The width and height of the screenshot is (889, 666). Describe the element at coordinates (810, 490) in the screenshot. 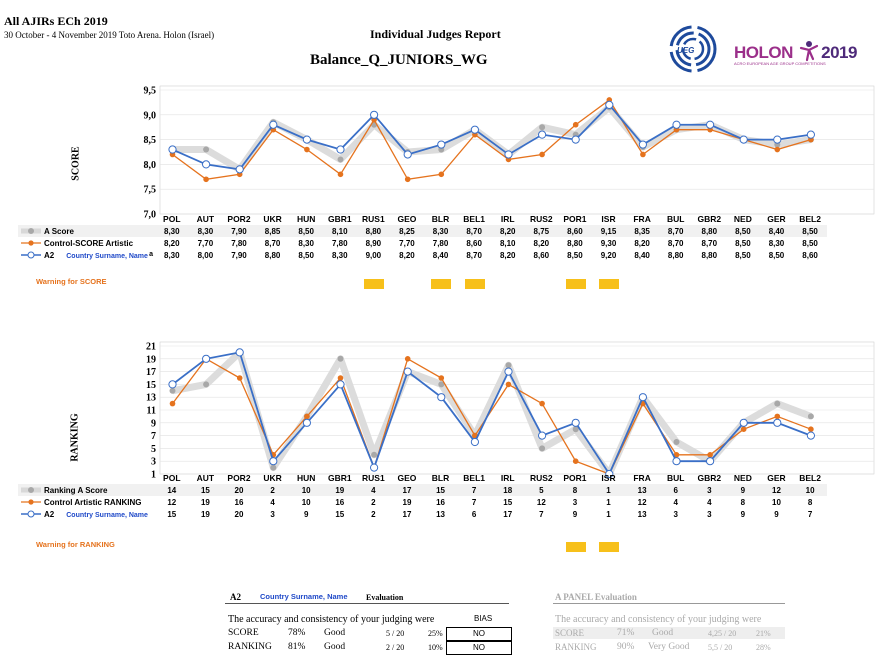

I see `ranking-value-cell: 10` at that location.